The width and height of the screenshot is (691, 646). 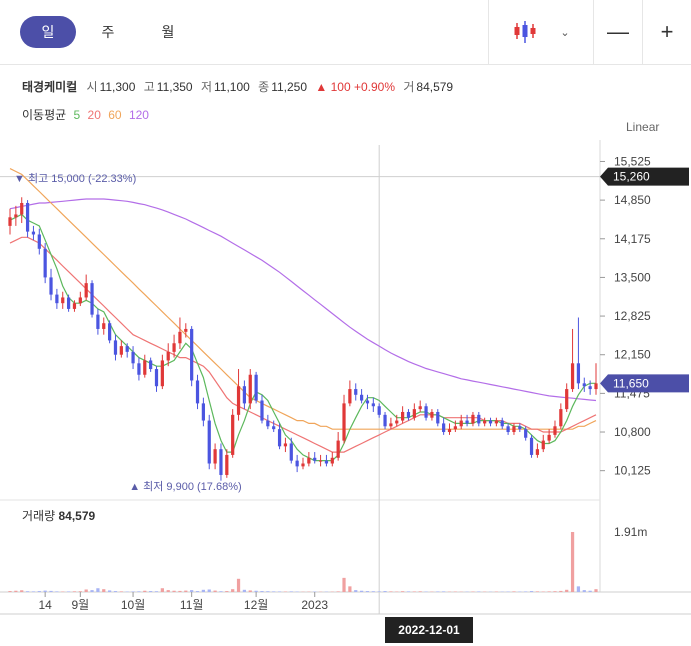 What do you see at coordinates (50, 87) in the screenshot?
I see `stock-name: 태경케미컬` at bounding box center [50, 87].